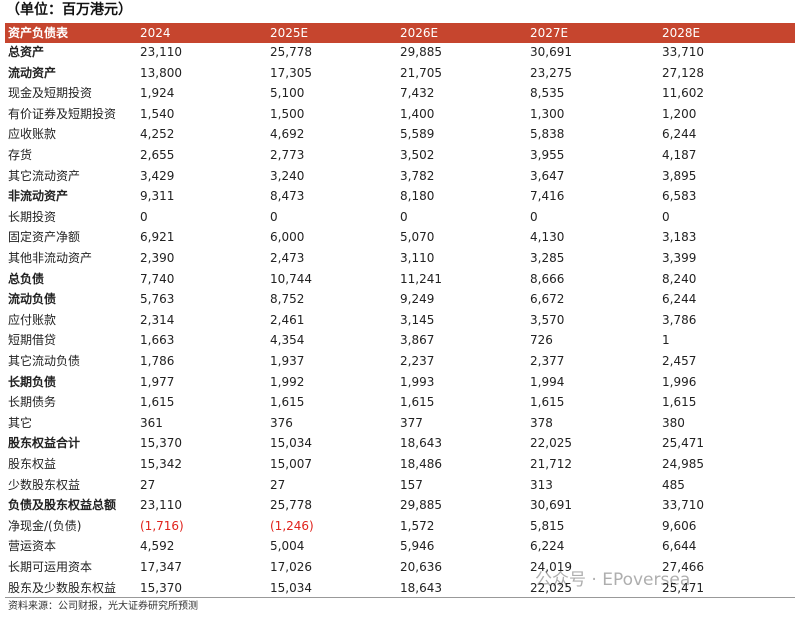 The image size is (800, 617). What do you see at coordinates (20, 422) in the screenshot?
I see `row-label: 其它` at bounding box center [20, 422].